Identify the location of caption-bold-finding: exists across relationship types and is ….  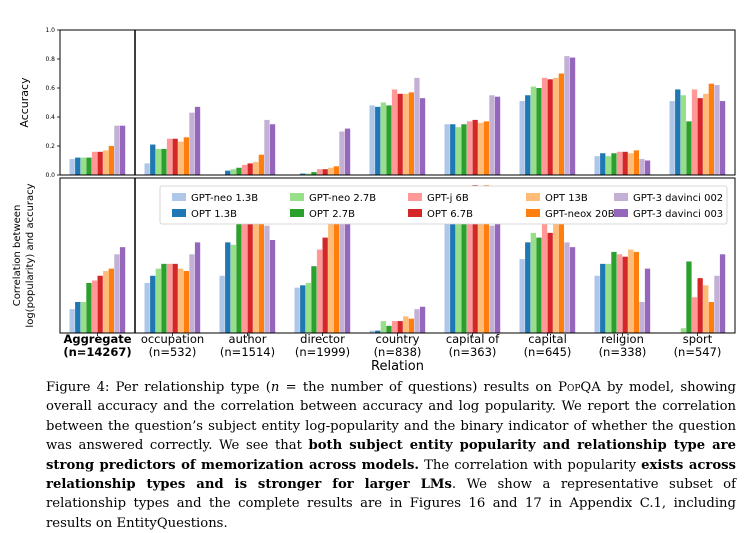
(391, 475).